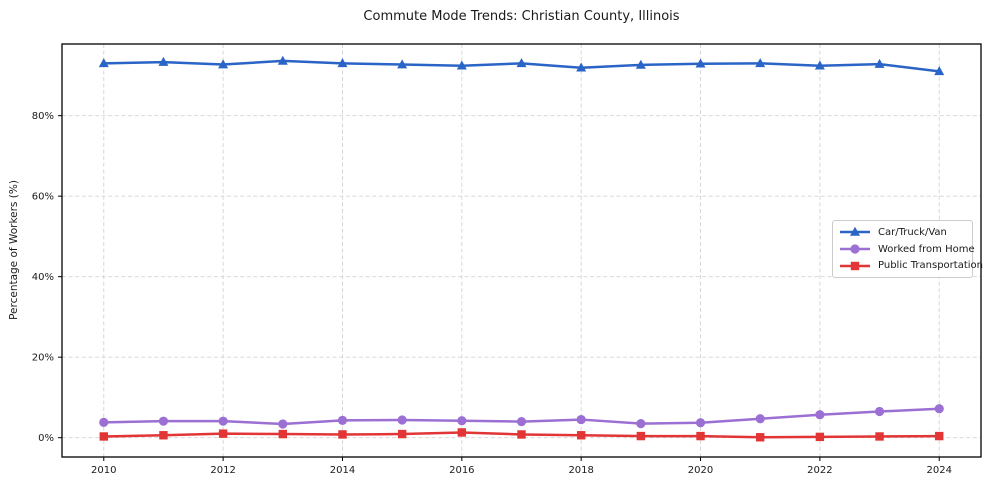  Describe the element at coordinates (855, 232) in the screenshot. I see `triangle-marker-icon` at that location.